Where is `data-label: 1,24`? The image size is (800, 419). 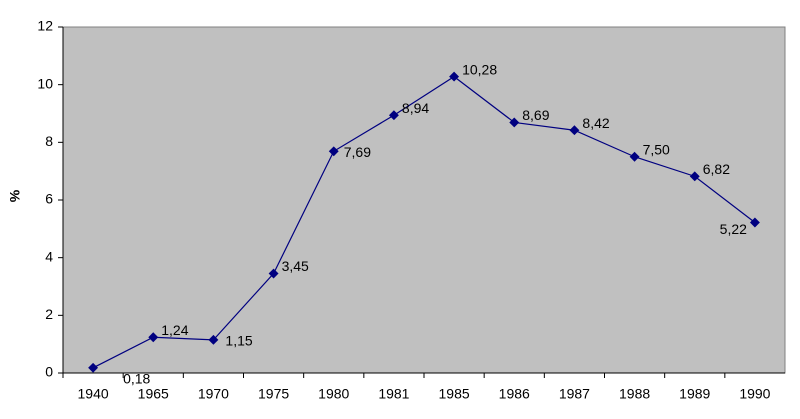 data-label: 1,24 is located at coordinates (174, 330).